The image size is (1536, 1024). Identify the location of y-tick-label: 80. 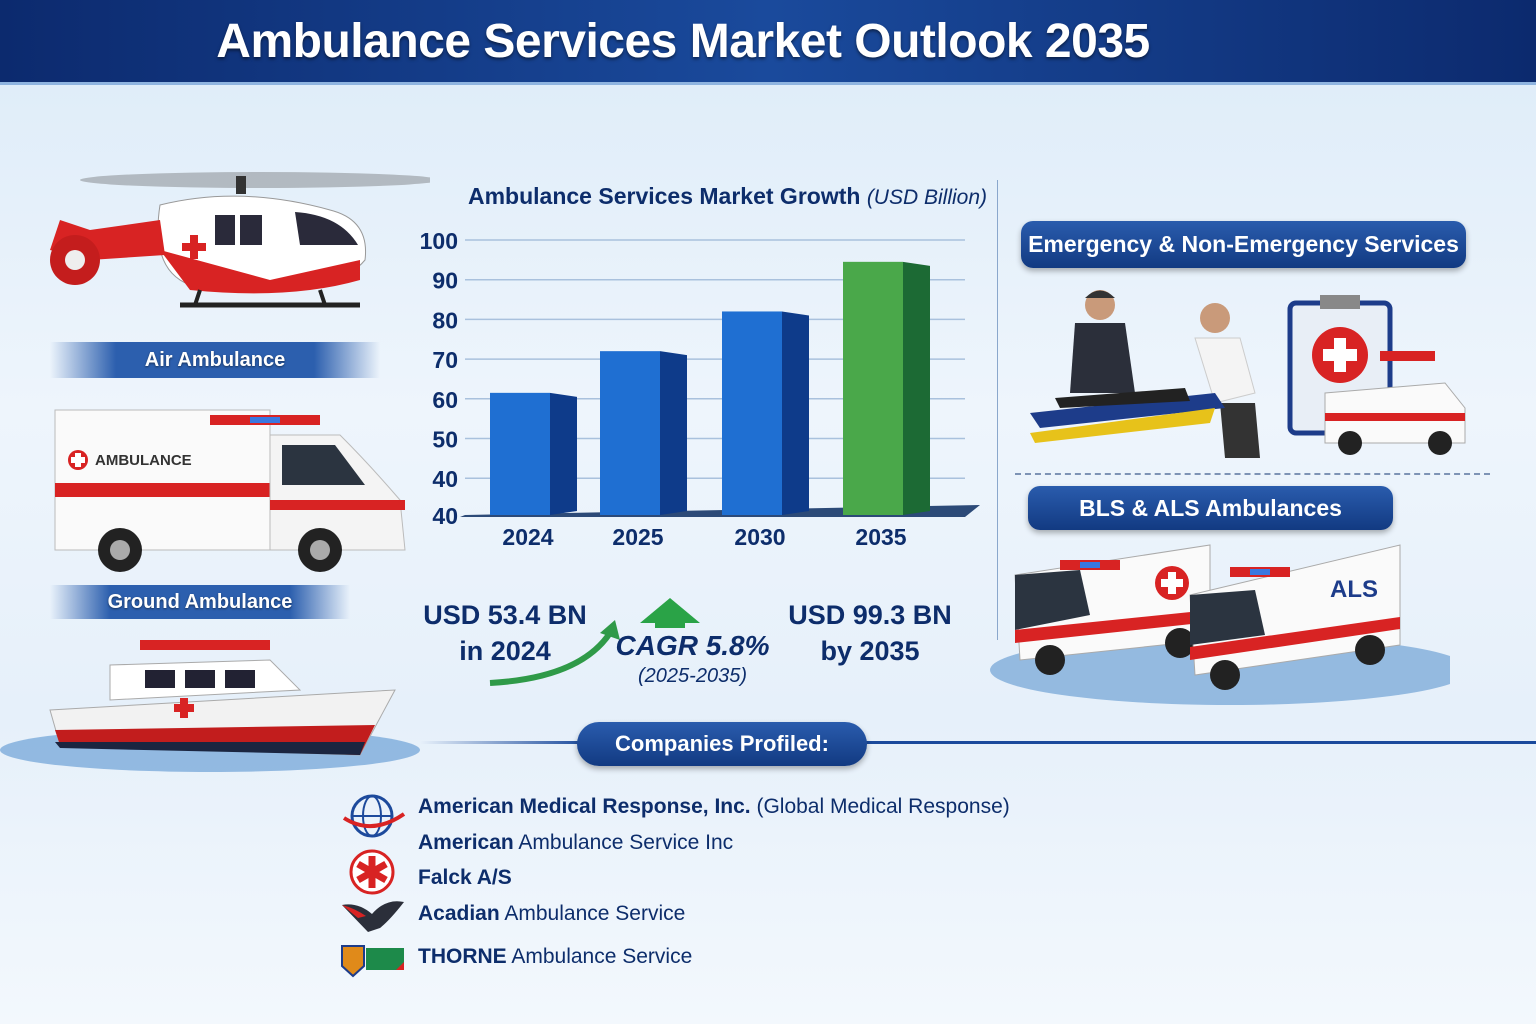
(445, 320).